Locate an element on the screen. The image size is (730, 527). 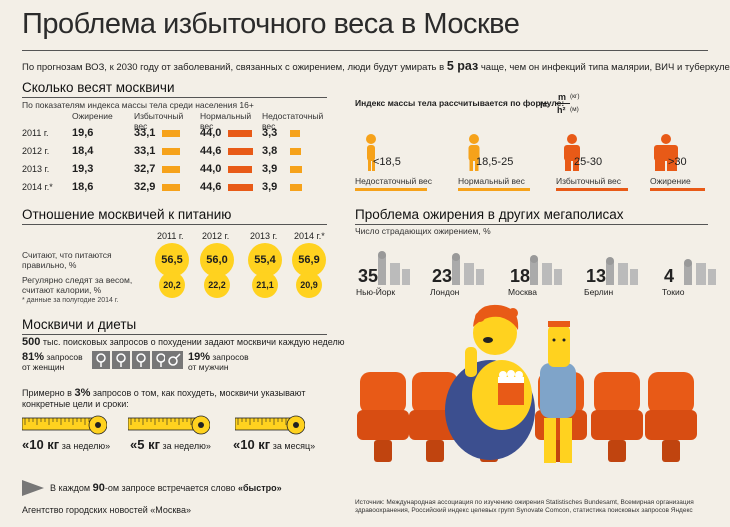
weigh-heading: Сколько весят москвичи is located at coordinates (98, 87).